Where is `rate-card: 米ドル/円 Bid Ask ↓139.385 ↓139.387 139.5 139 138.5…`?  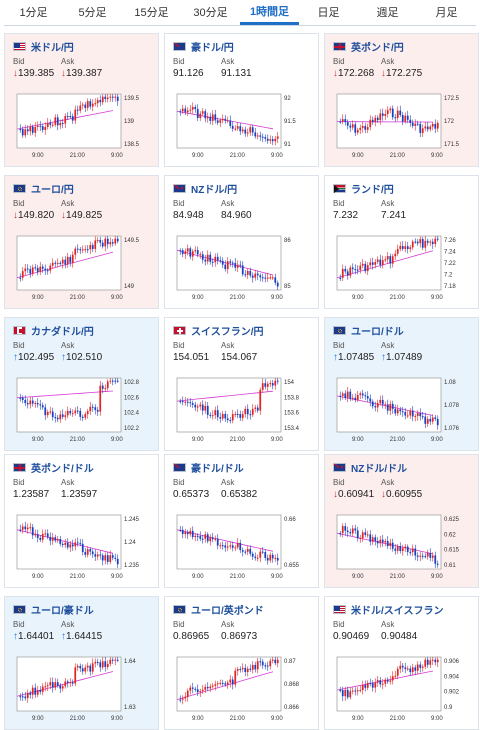 rate-card: 米ドル/円 Bid Ask ↓139.385 ↓139.387 139.5 139 138.5… is located at coordinates (81, 100).